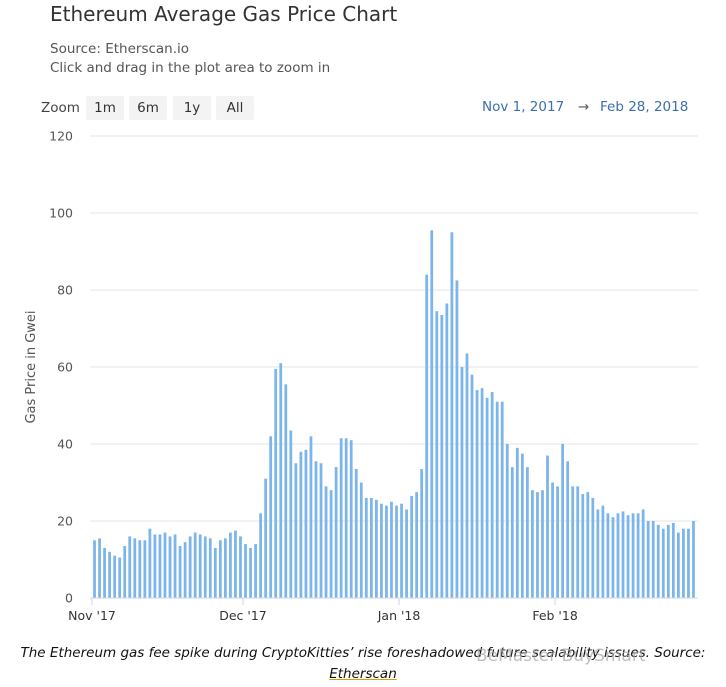  I want to click on zoom-1y-button: 1y, so click(192, 108).